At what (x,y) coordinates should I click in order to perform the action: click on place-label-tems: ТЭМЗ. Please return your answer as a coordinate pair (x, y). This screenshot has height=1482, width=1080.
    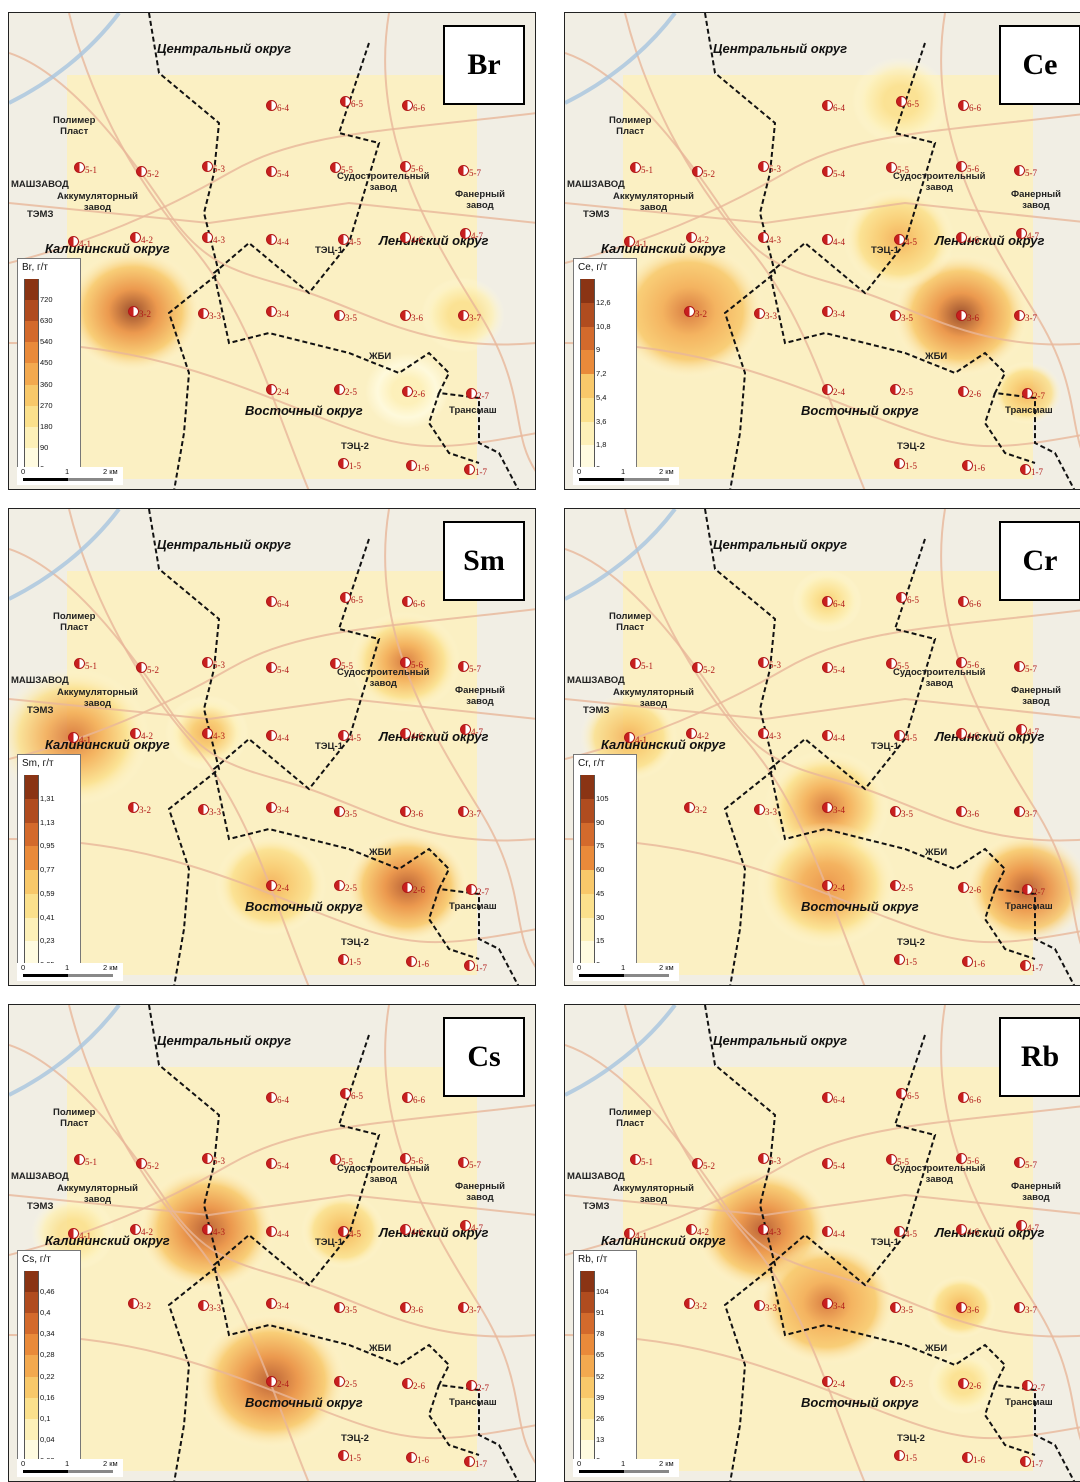
    Looking at the image, I should click on (596, 710).